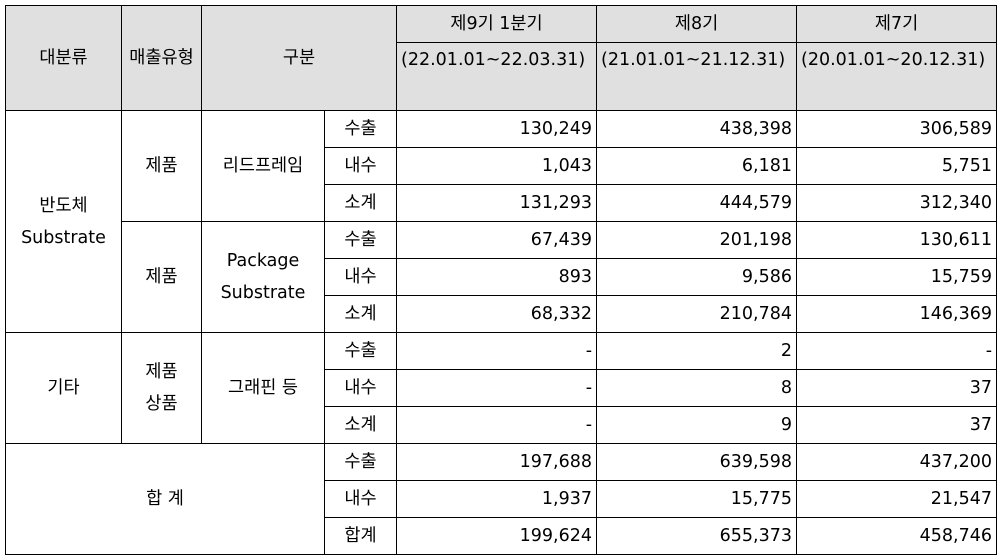 Image resolution: width=1000 pixels, height=555 pixels. What do you see at coordinates (497, 129) in the screenshot?
I see `value-cell: 130,249` at bounding box center [497, 129].